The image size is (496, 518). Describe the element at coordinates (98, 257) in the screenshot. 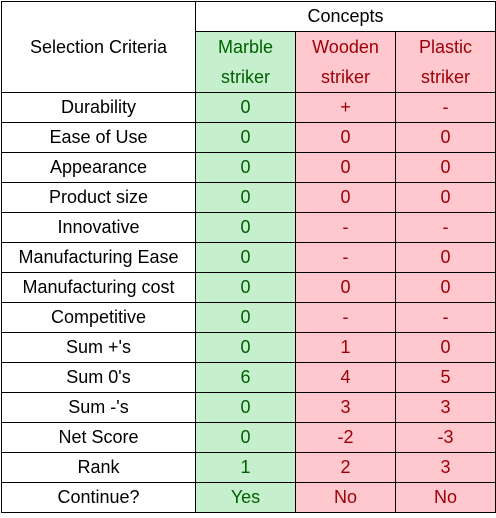

I see `criterion-label: Manufacturing Ease` at that location.